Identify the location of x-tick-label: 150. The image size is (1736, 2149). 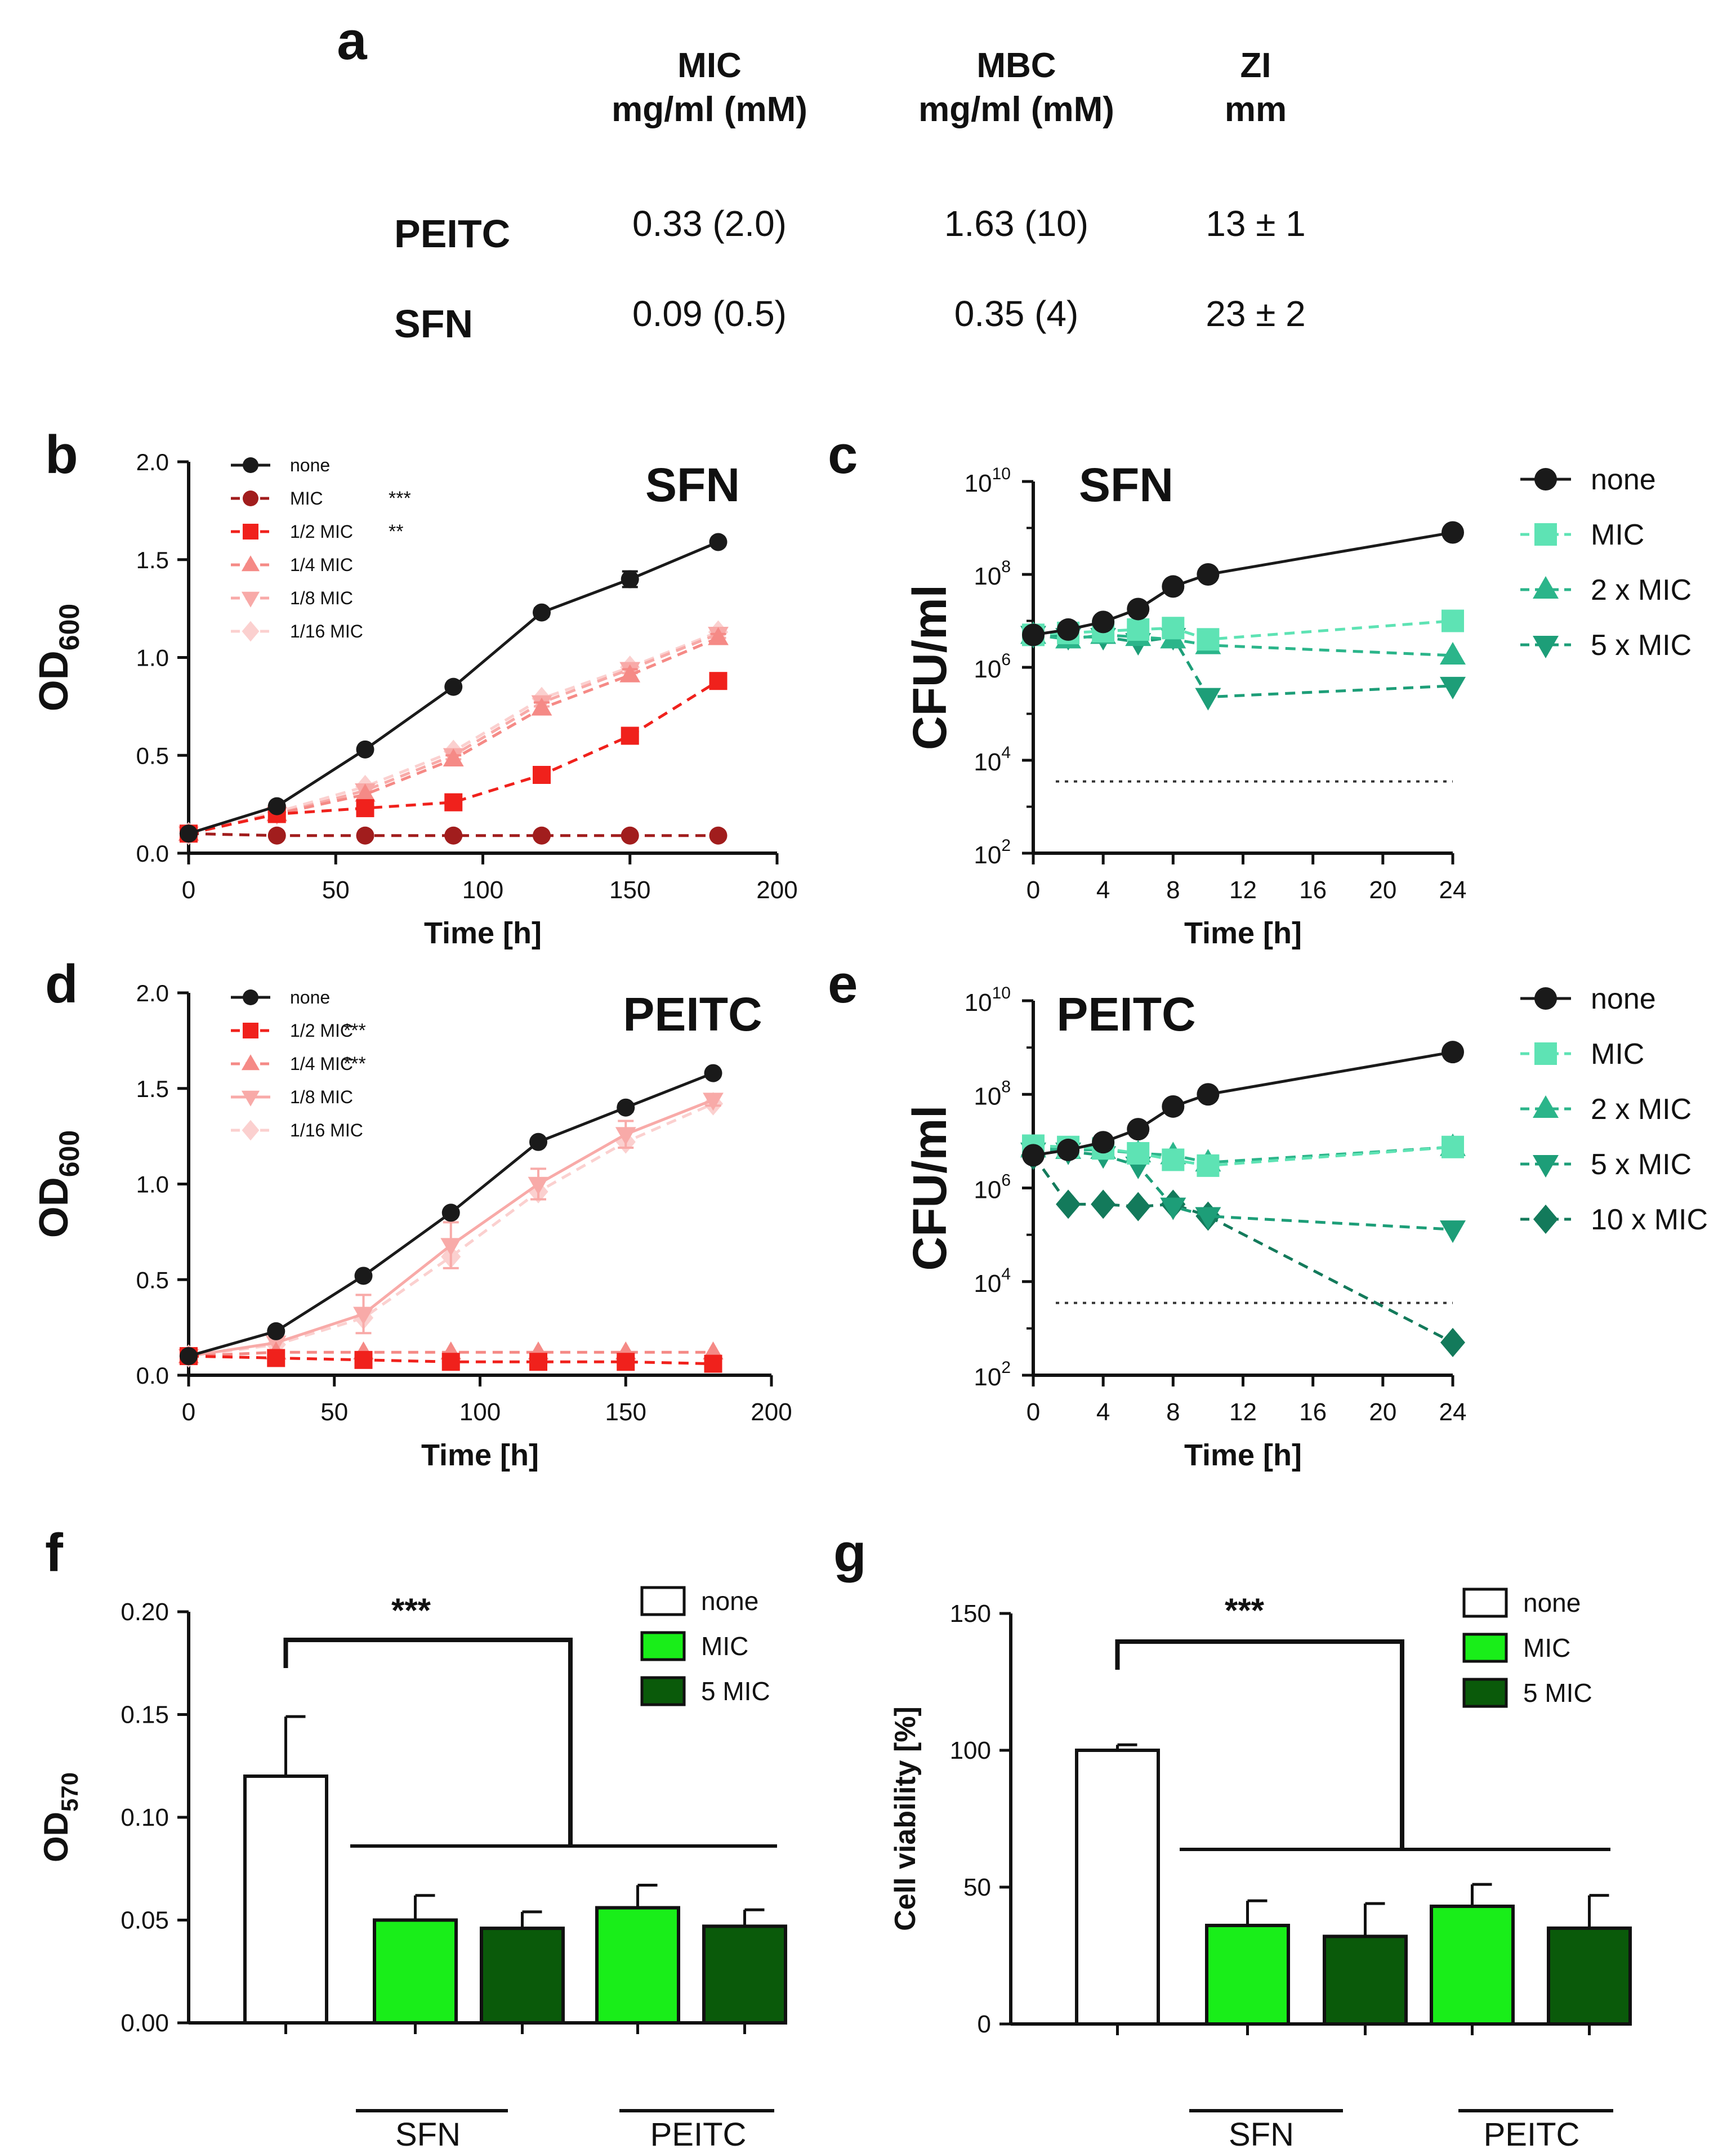
(629, 890).